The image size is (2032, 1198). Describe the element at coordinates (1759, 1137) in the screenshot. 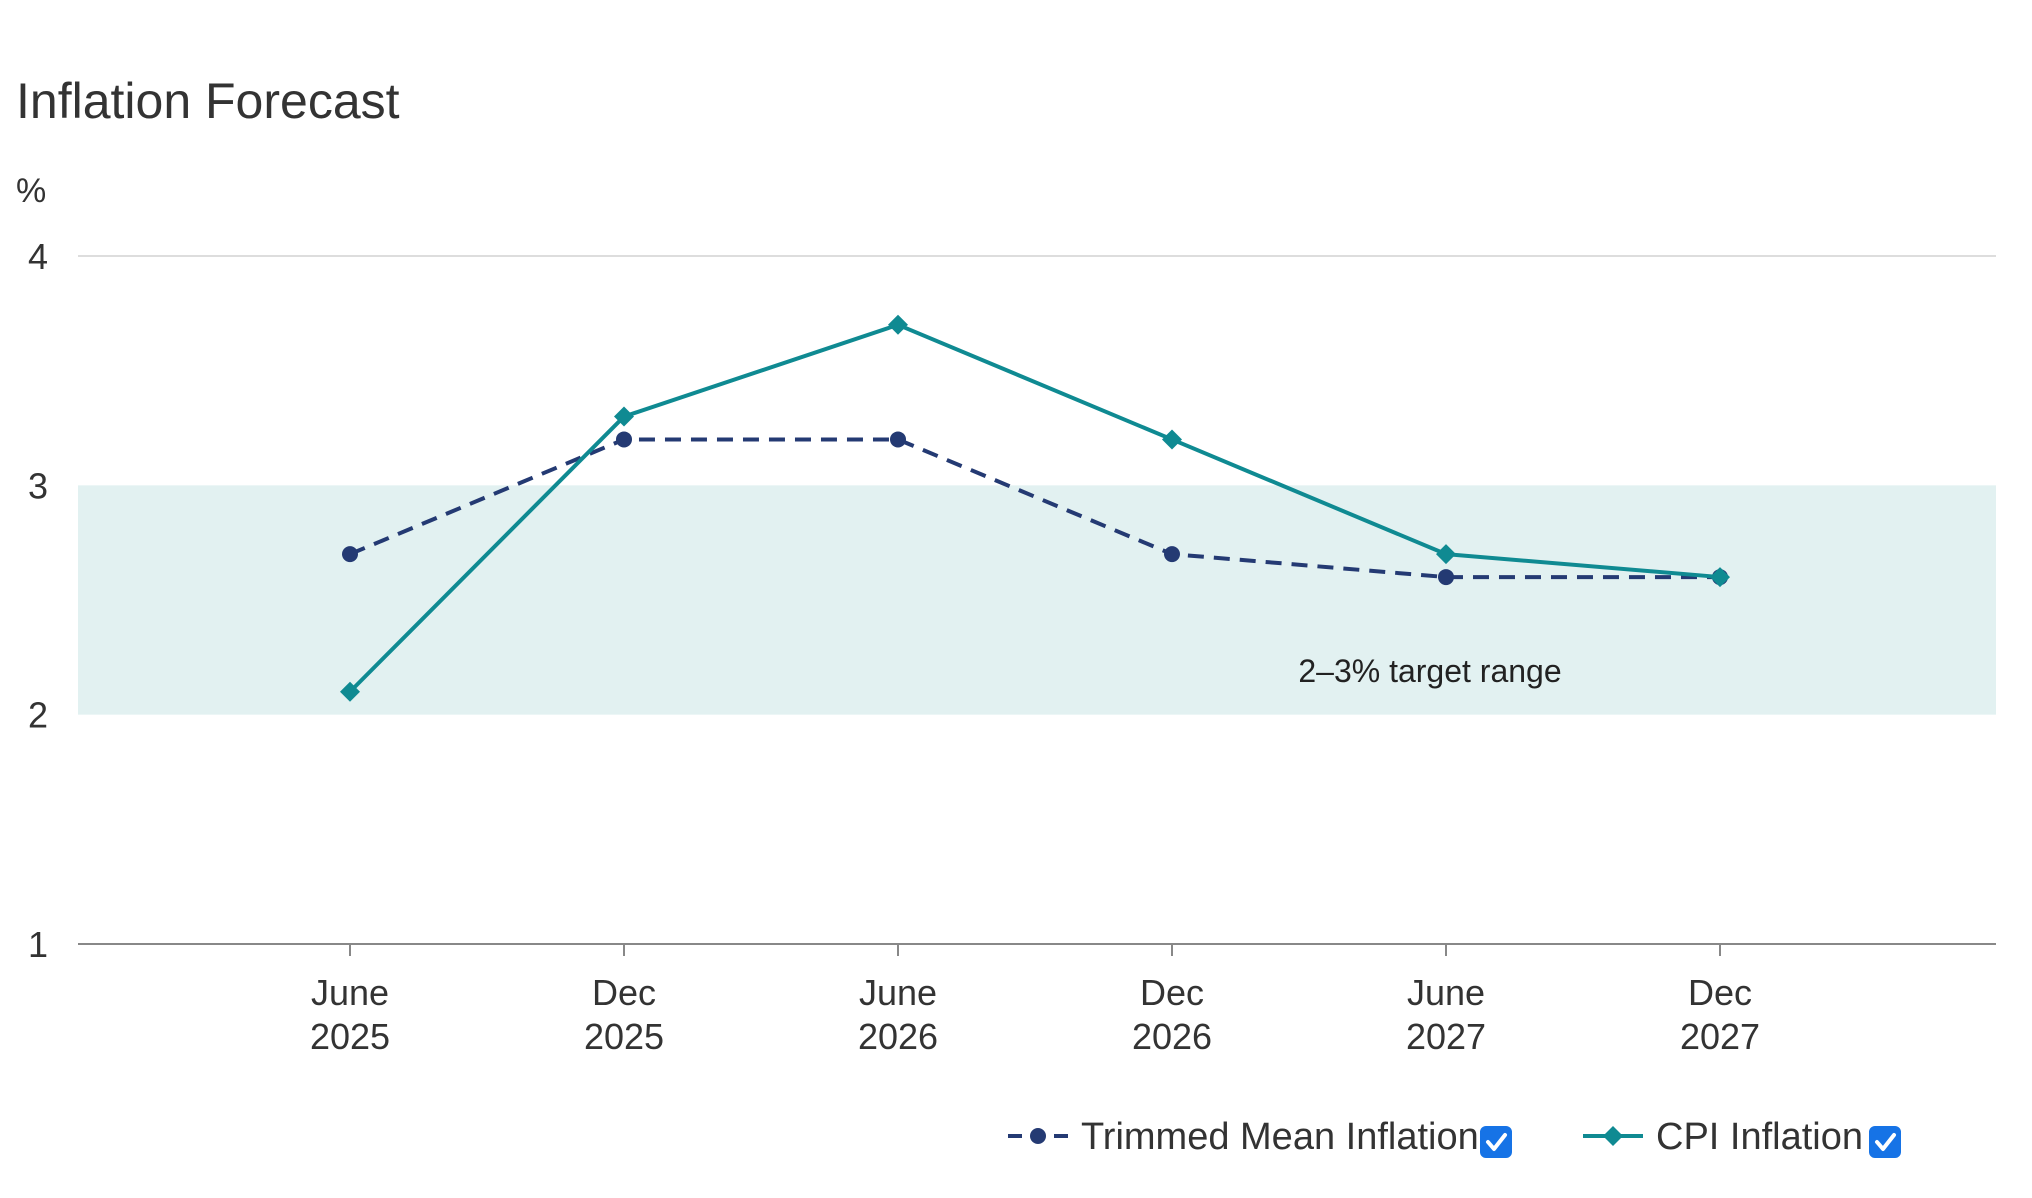

I see `legend-cpi-label: CPI Inflation` at that location.